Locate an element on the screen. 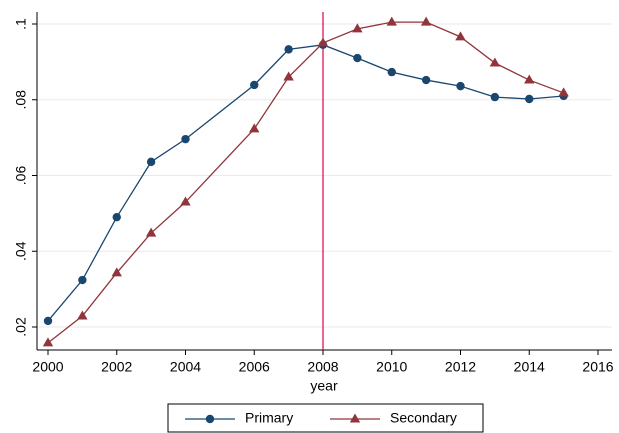  x-tick-label: 2008 is located at coordinates (322, 367).